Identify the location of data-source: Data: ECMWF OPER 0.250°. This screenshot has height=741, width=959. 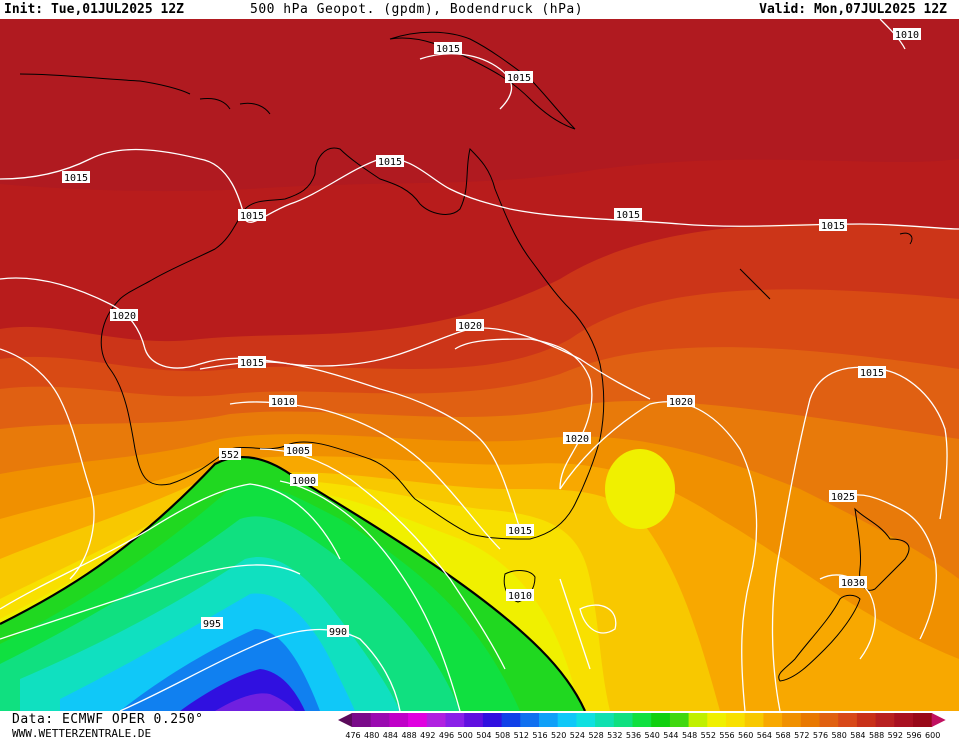
(108, 719).